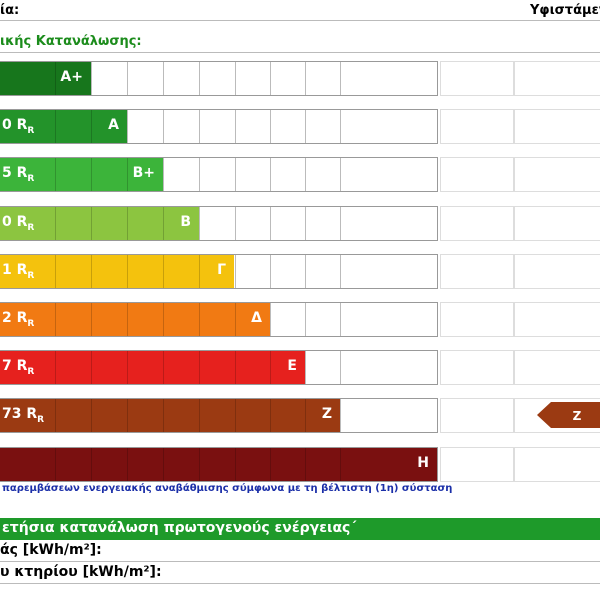 This screenshot has width=600, height=600. What do you see at coordinates (565, 10) in the screenshot?
I see `header-right: Υφιστάμεν` at bounding box center [565, 10].